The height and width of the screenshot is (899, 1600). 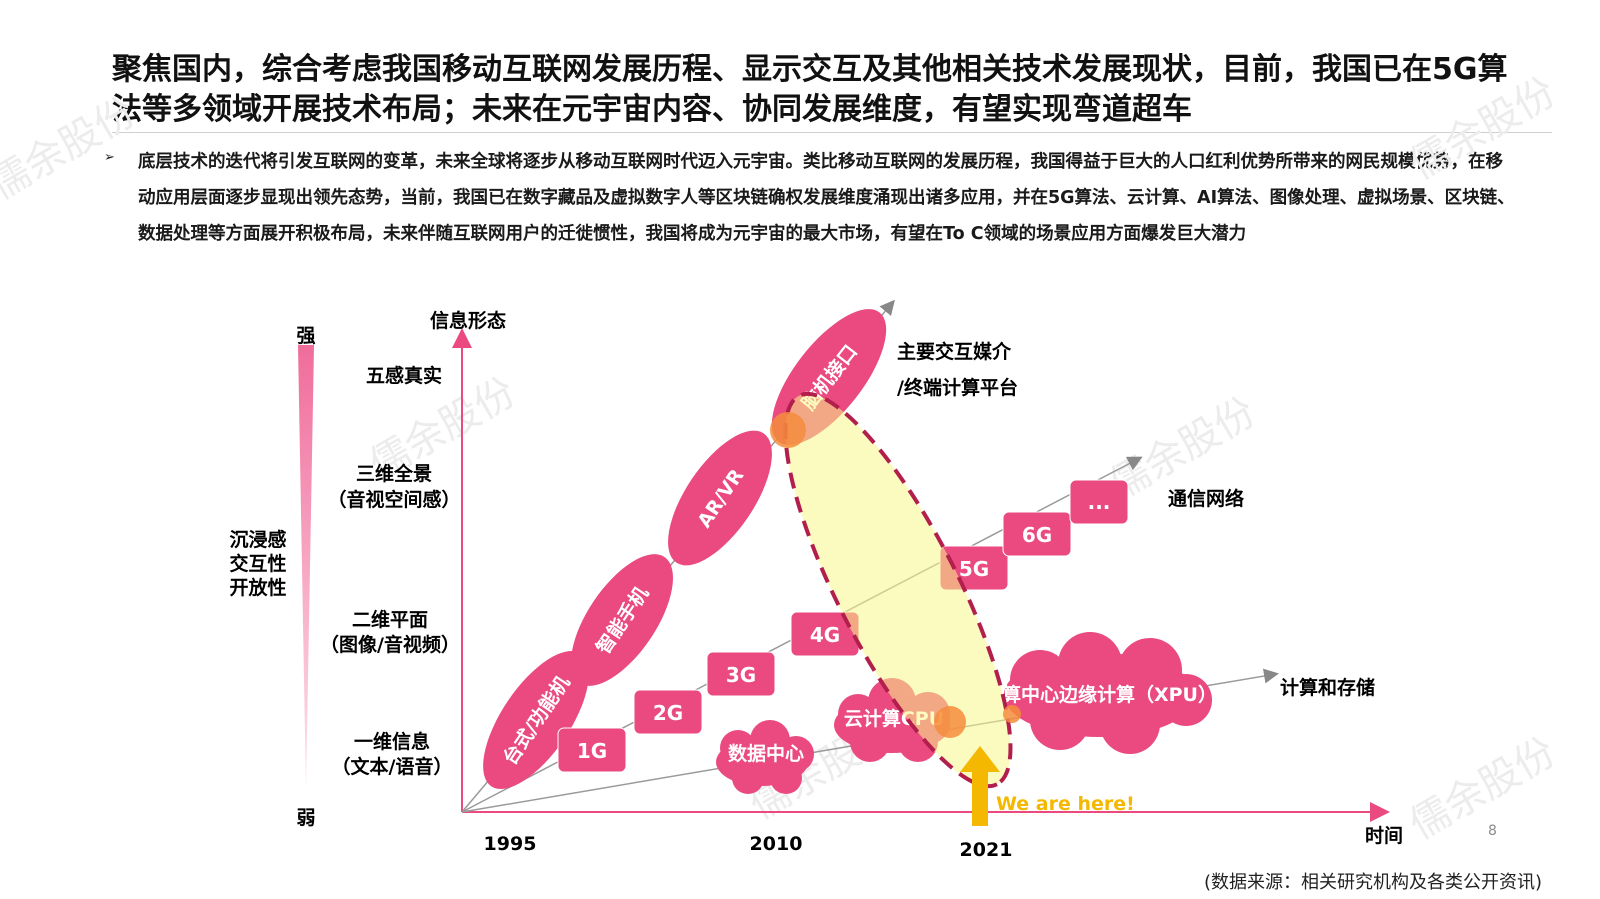 What do you see at coordinates (390, 644) in the screenshot?
I see `level-label: （图像/音视频）` at bounding box center [390, 644].